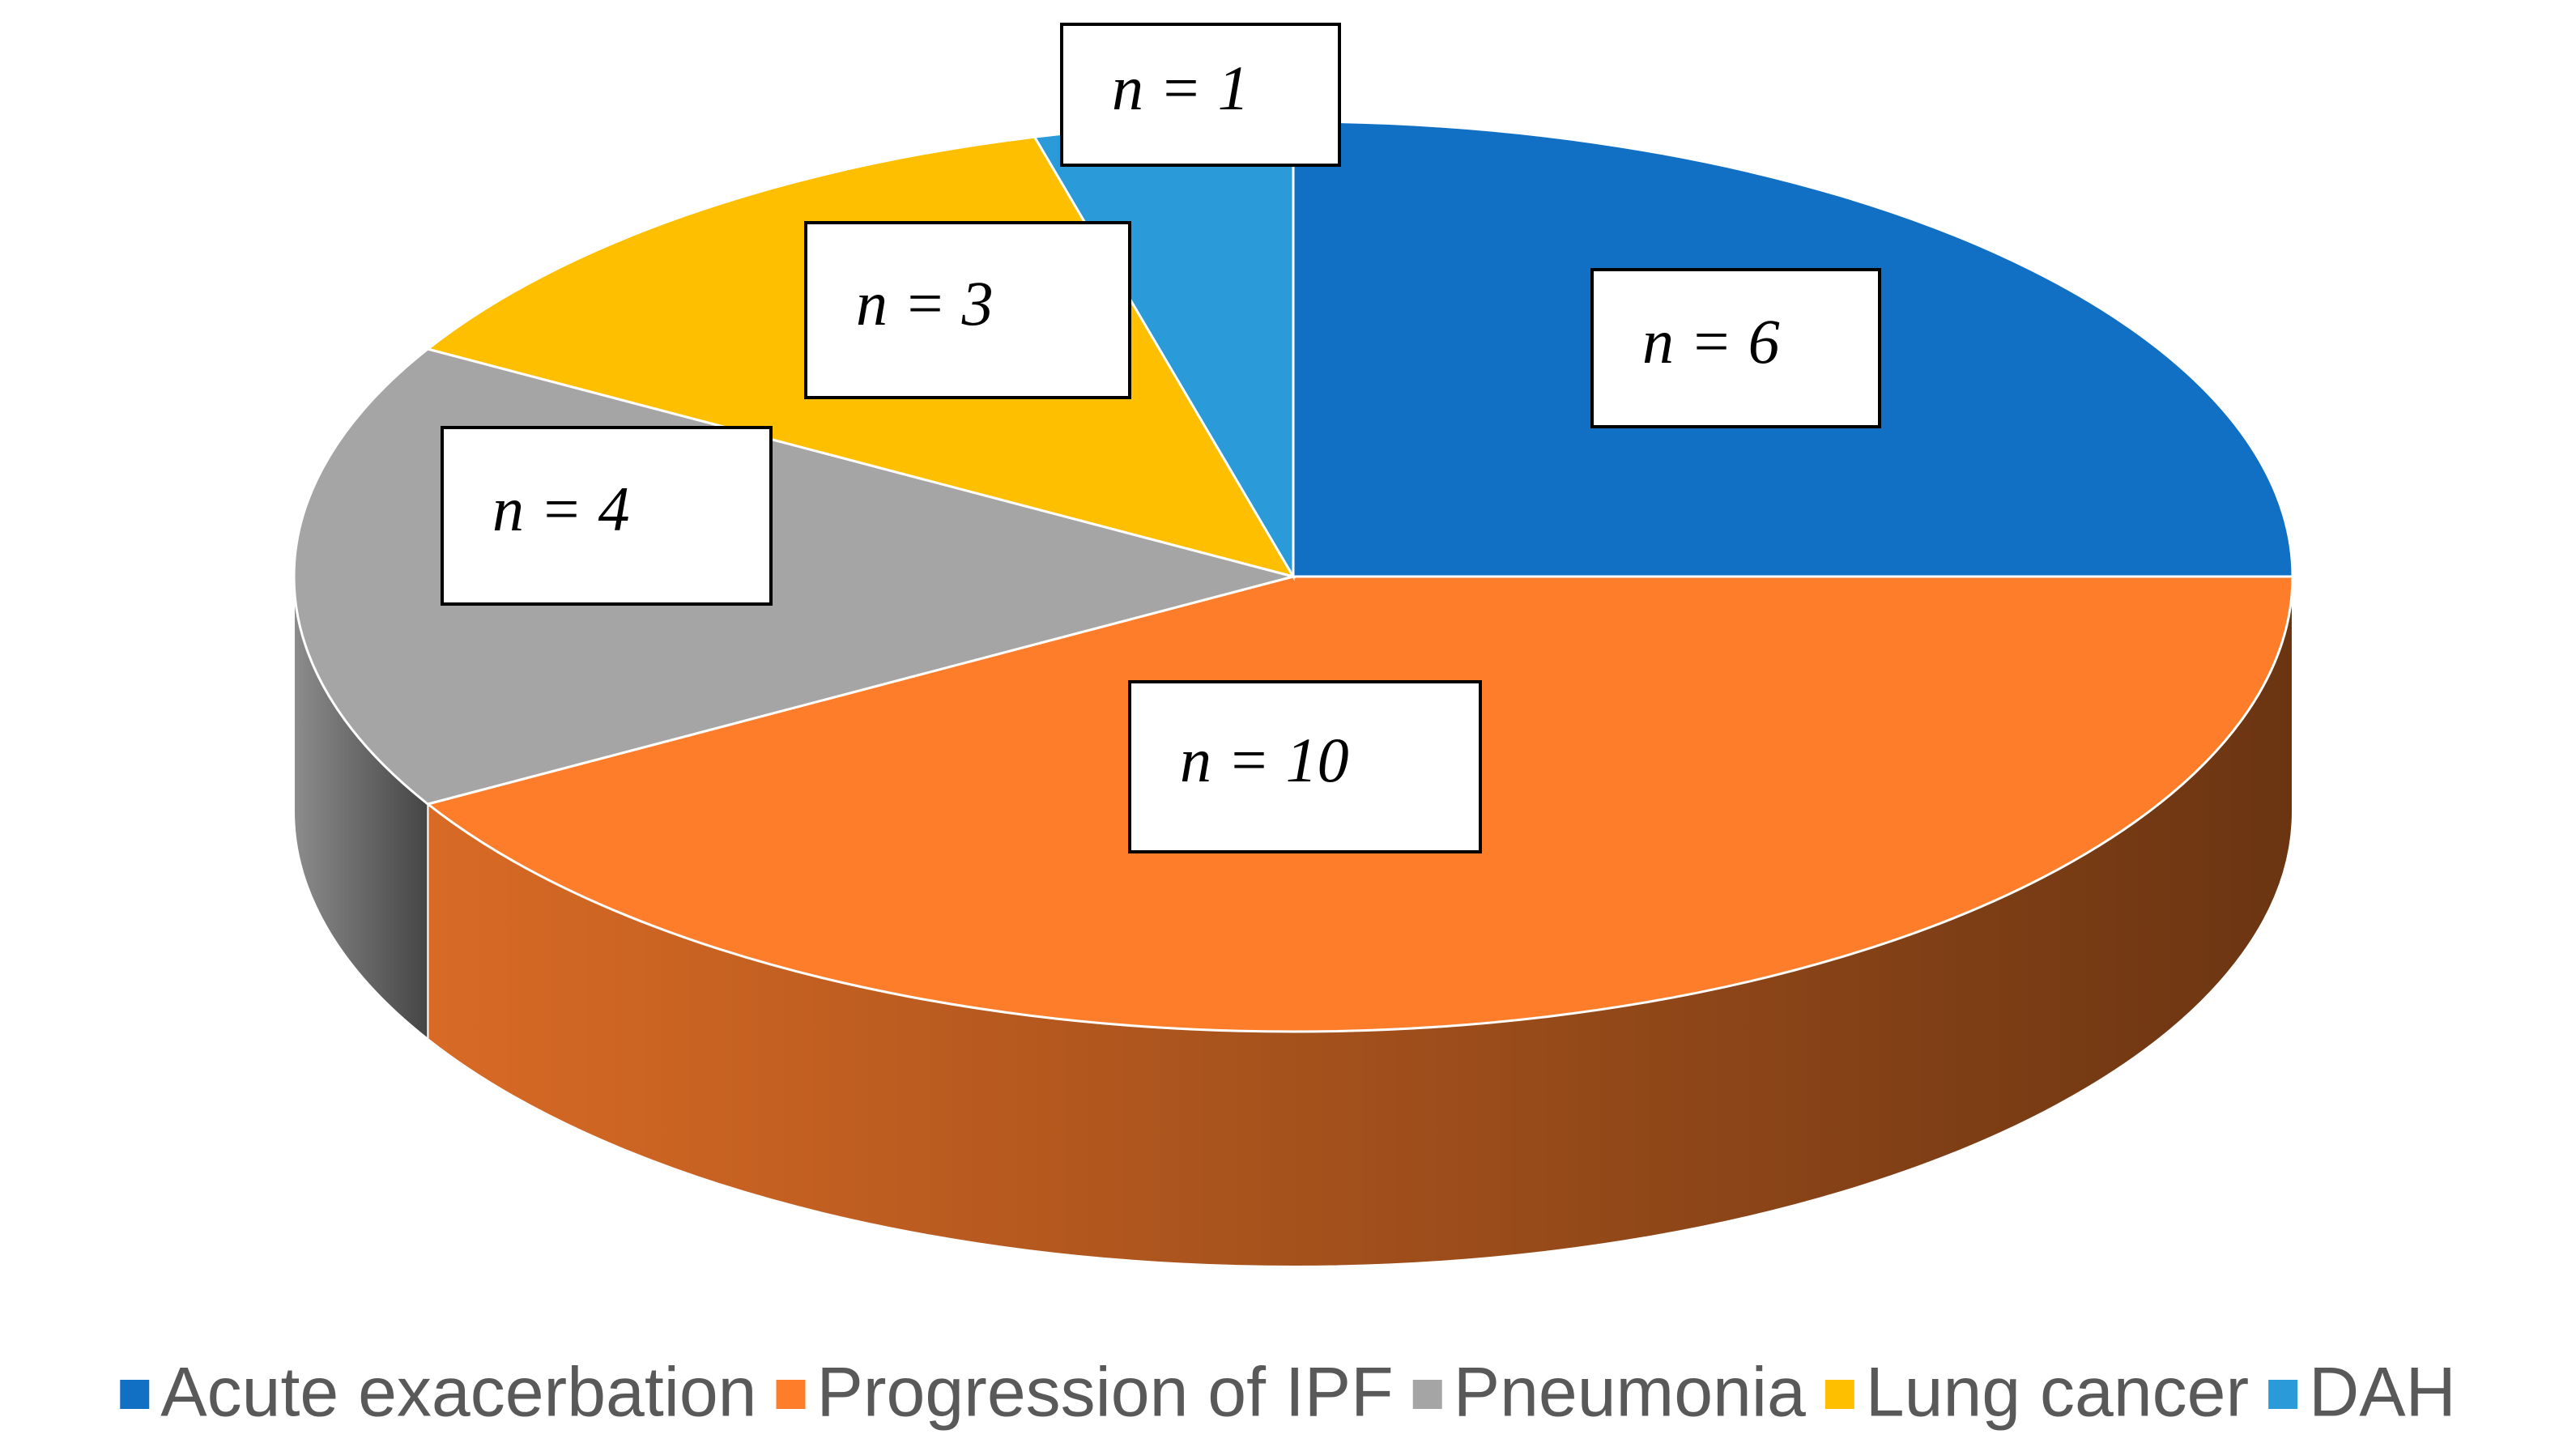 This screenshot has height=1447, width=2576. I want to click on legend-label: Progression of IPF, so click(1105, 1393).